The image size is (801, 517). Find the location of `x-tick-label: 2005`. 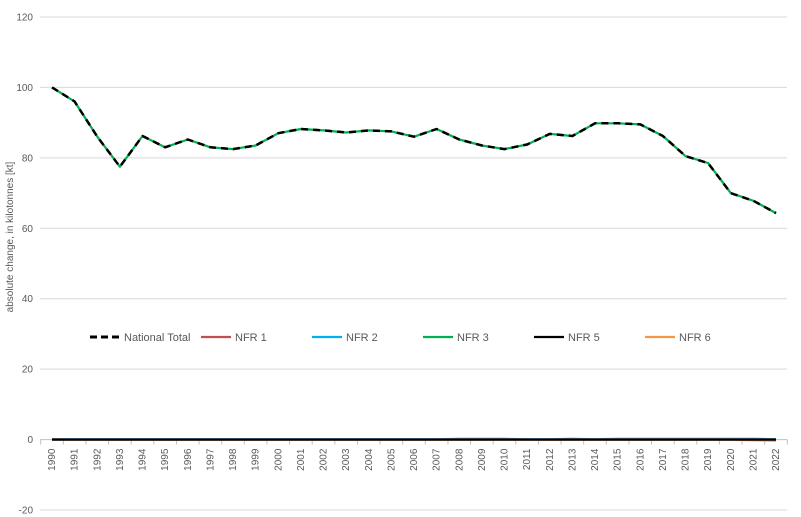

x-tick-label: 2005 is located at coordinates (391, 459).